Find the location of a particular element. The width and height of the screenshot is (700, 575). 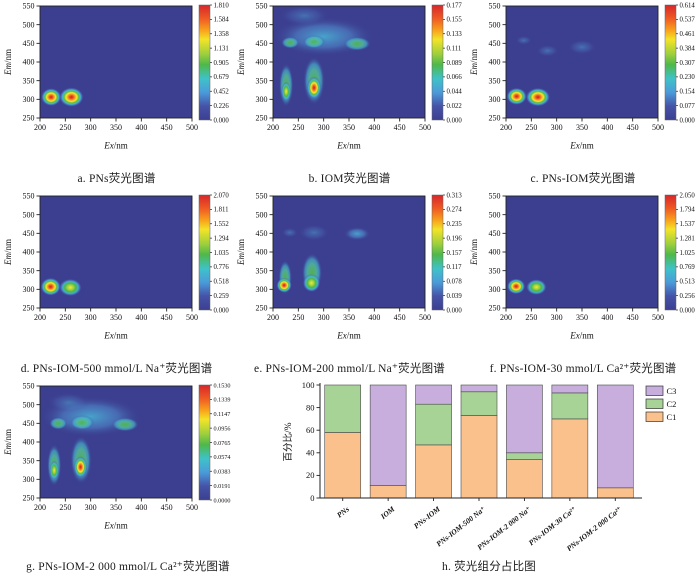

colorbar-tick: 1.584 is located at coordinates (222, 20).